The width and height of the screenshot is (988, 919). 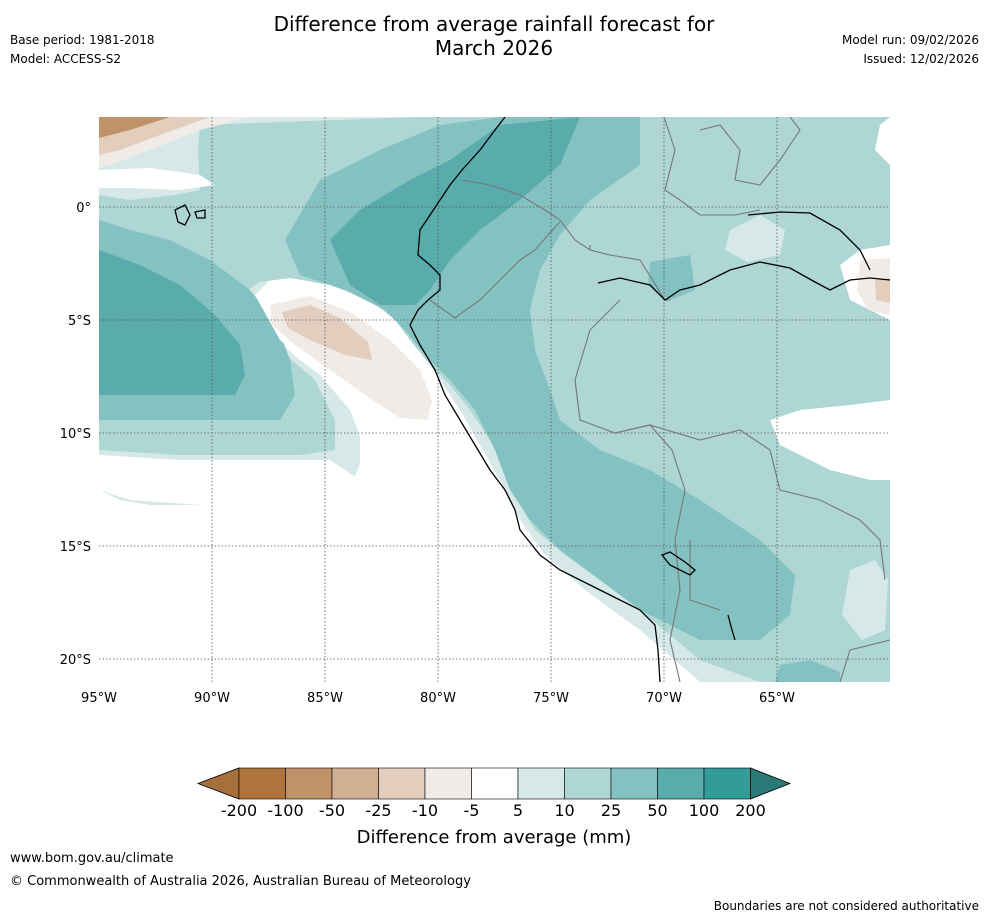 I want to click on colorbar-tick: -100, so click(x=285, y=810).